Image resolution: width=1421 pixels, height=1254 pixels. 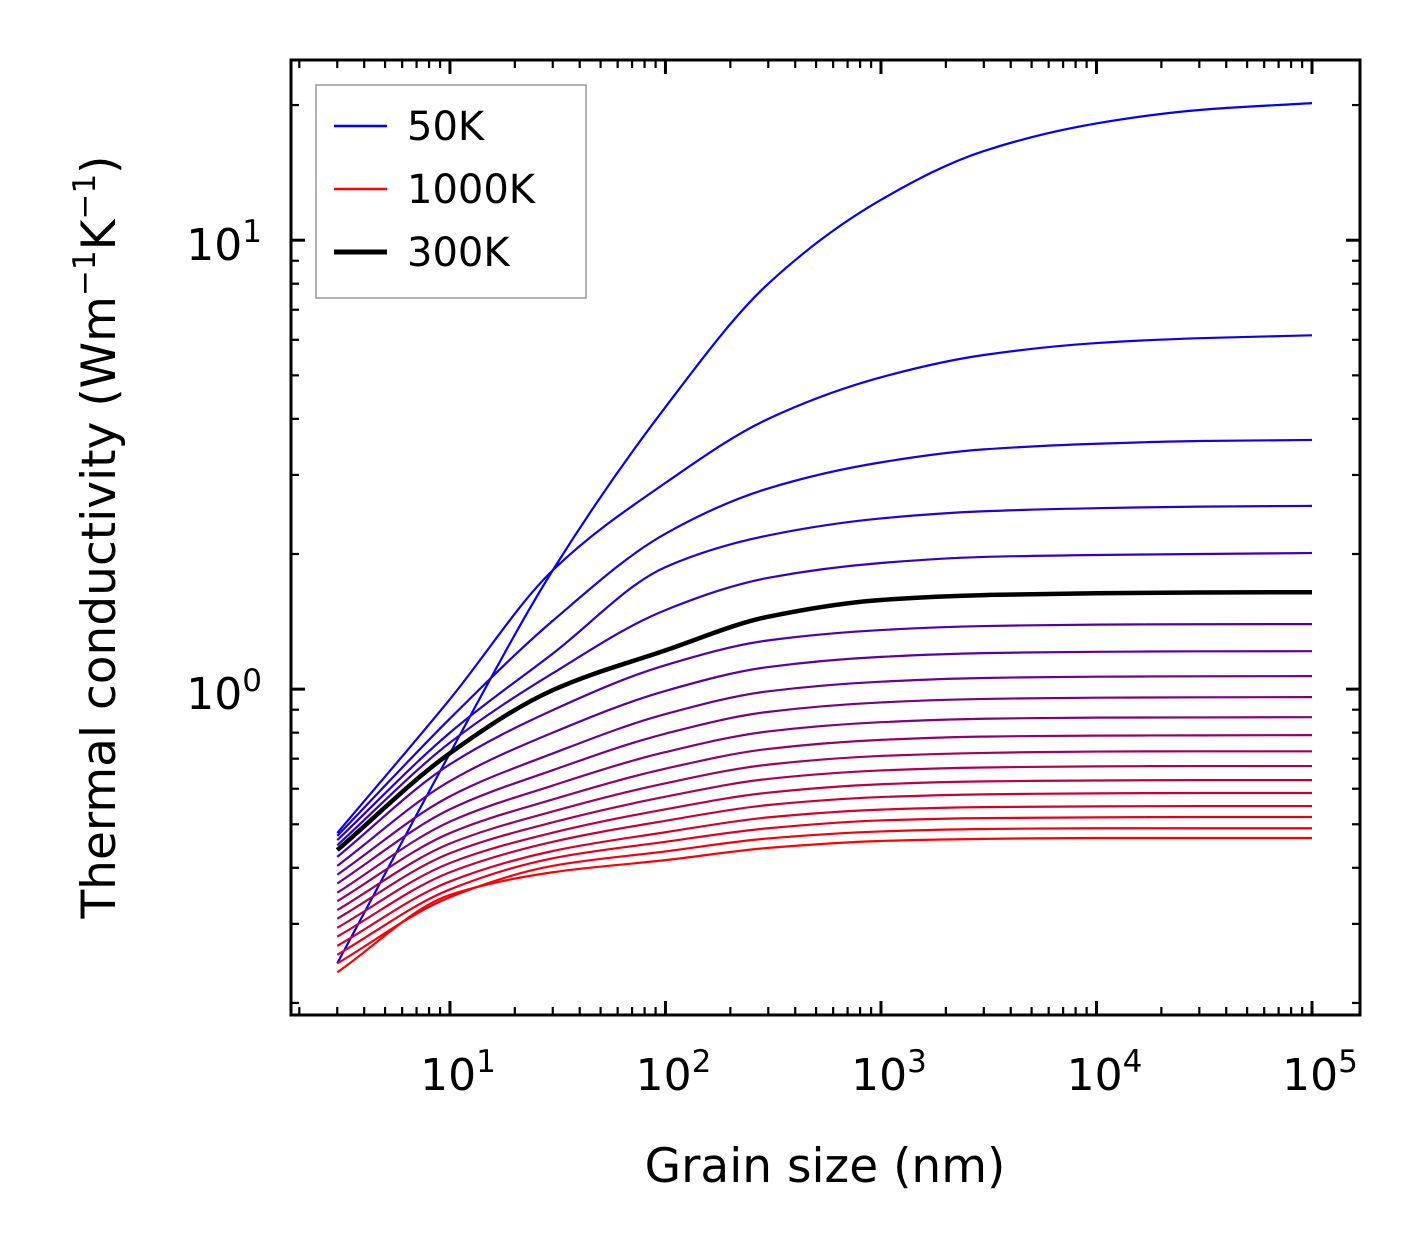 I want to click on series-line-750k, so click(x=824, y=854).